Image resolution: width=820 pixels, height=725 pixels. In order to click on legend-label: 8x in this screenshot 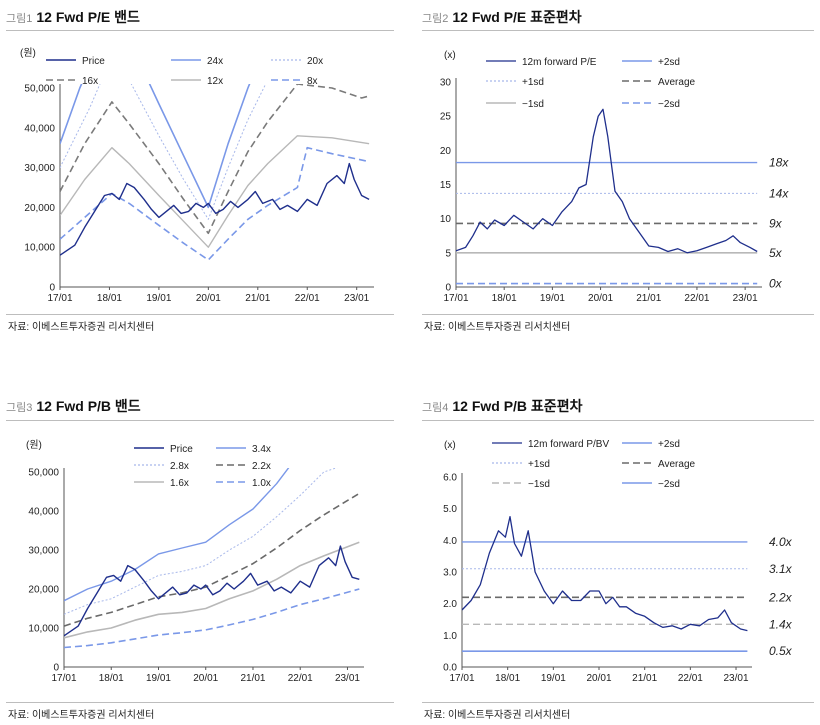, I will do `click(312, 81)`.